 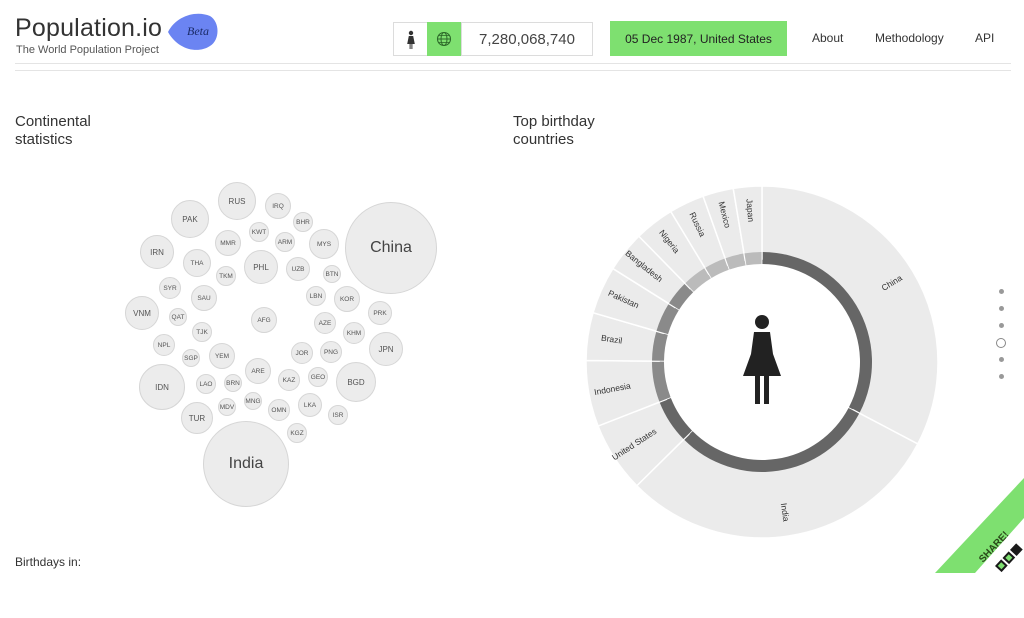 I want to click on ring-segment-mexico, so click(x=735, y=261).